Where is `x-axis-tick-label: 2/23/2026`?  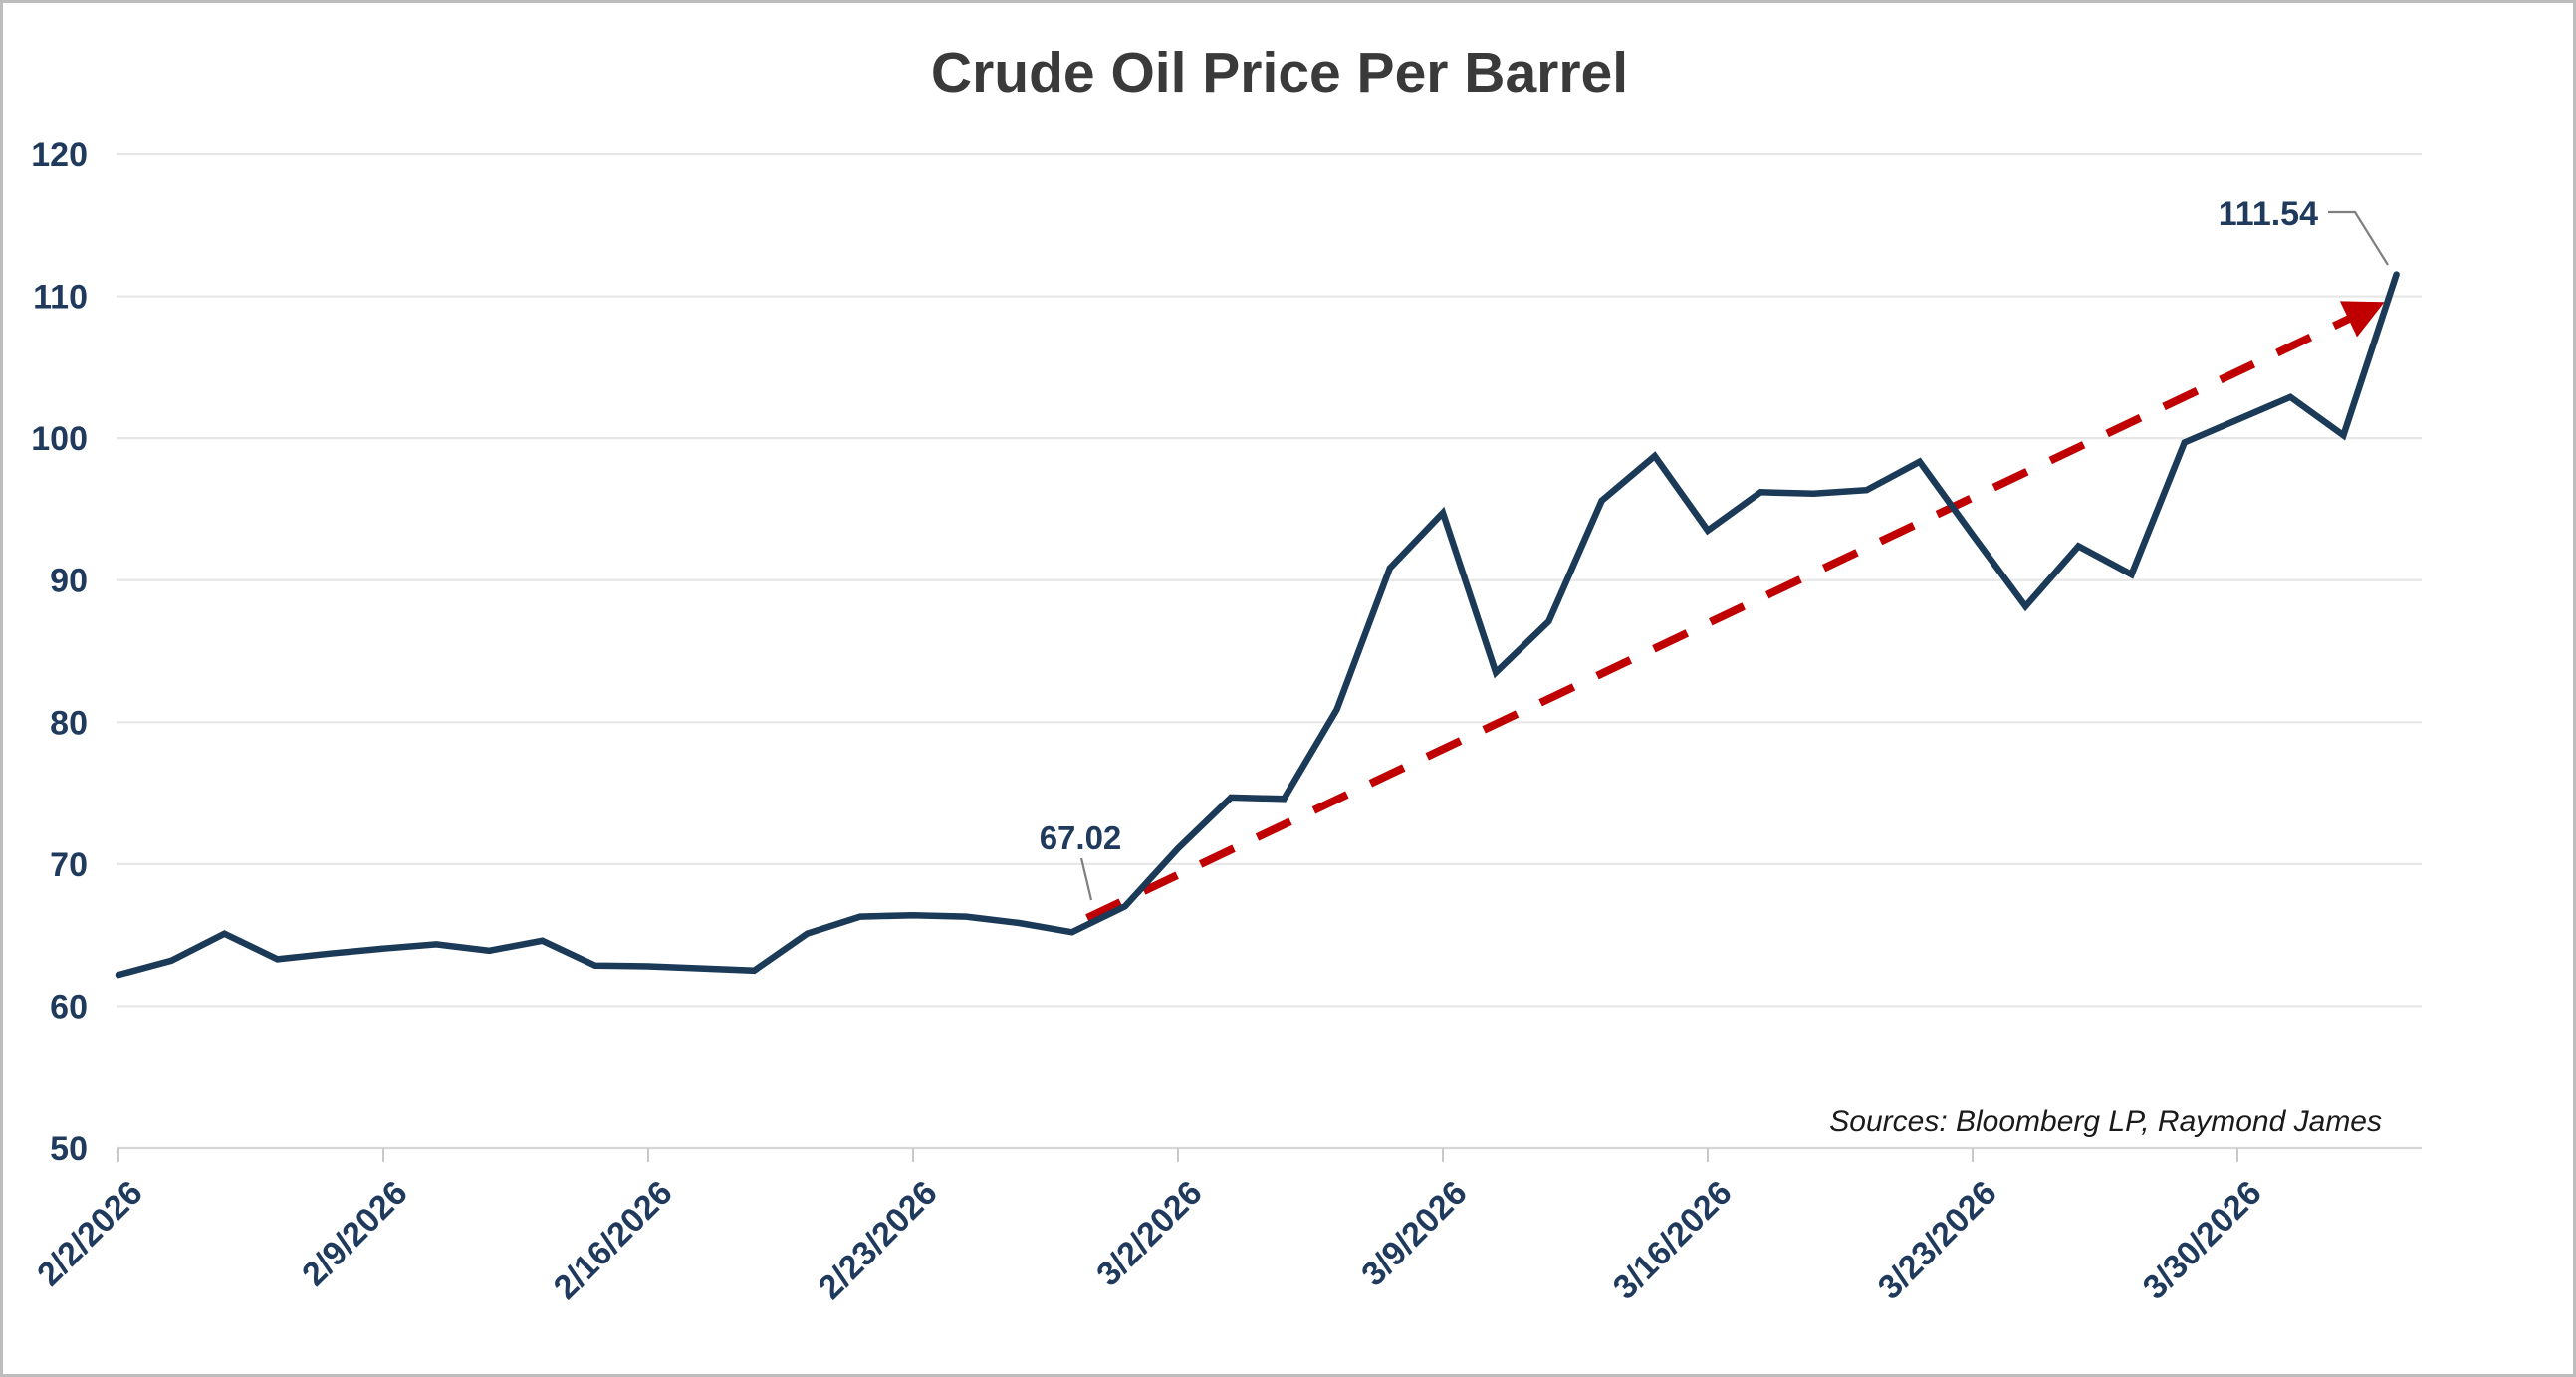
x-axis-tick-label: 2/23/2026 is located at coordinates (878, 1241).